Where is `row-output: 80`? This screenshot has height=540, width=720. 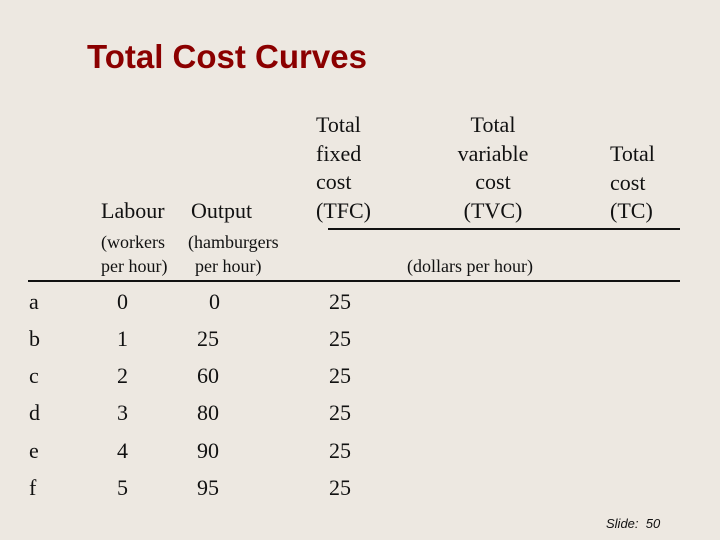 row-output: 80 is located at coordinates (208, 412).